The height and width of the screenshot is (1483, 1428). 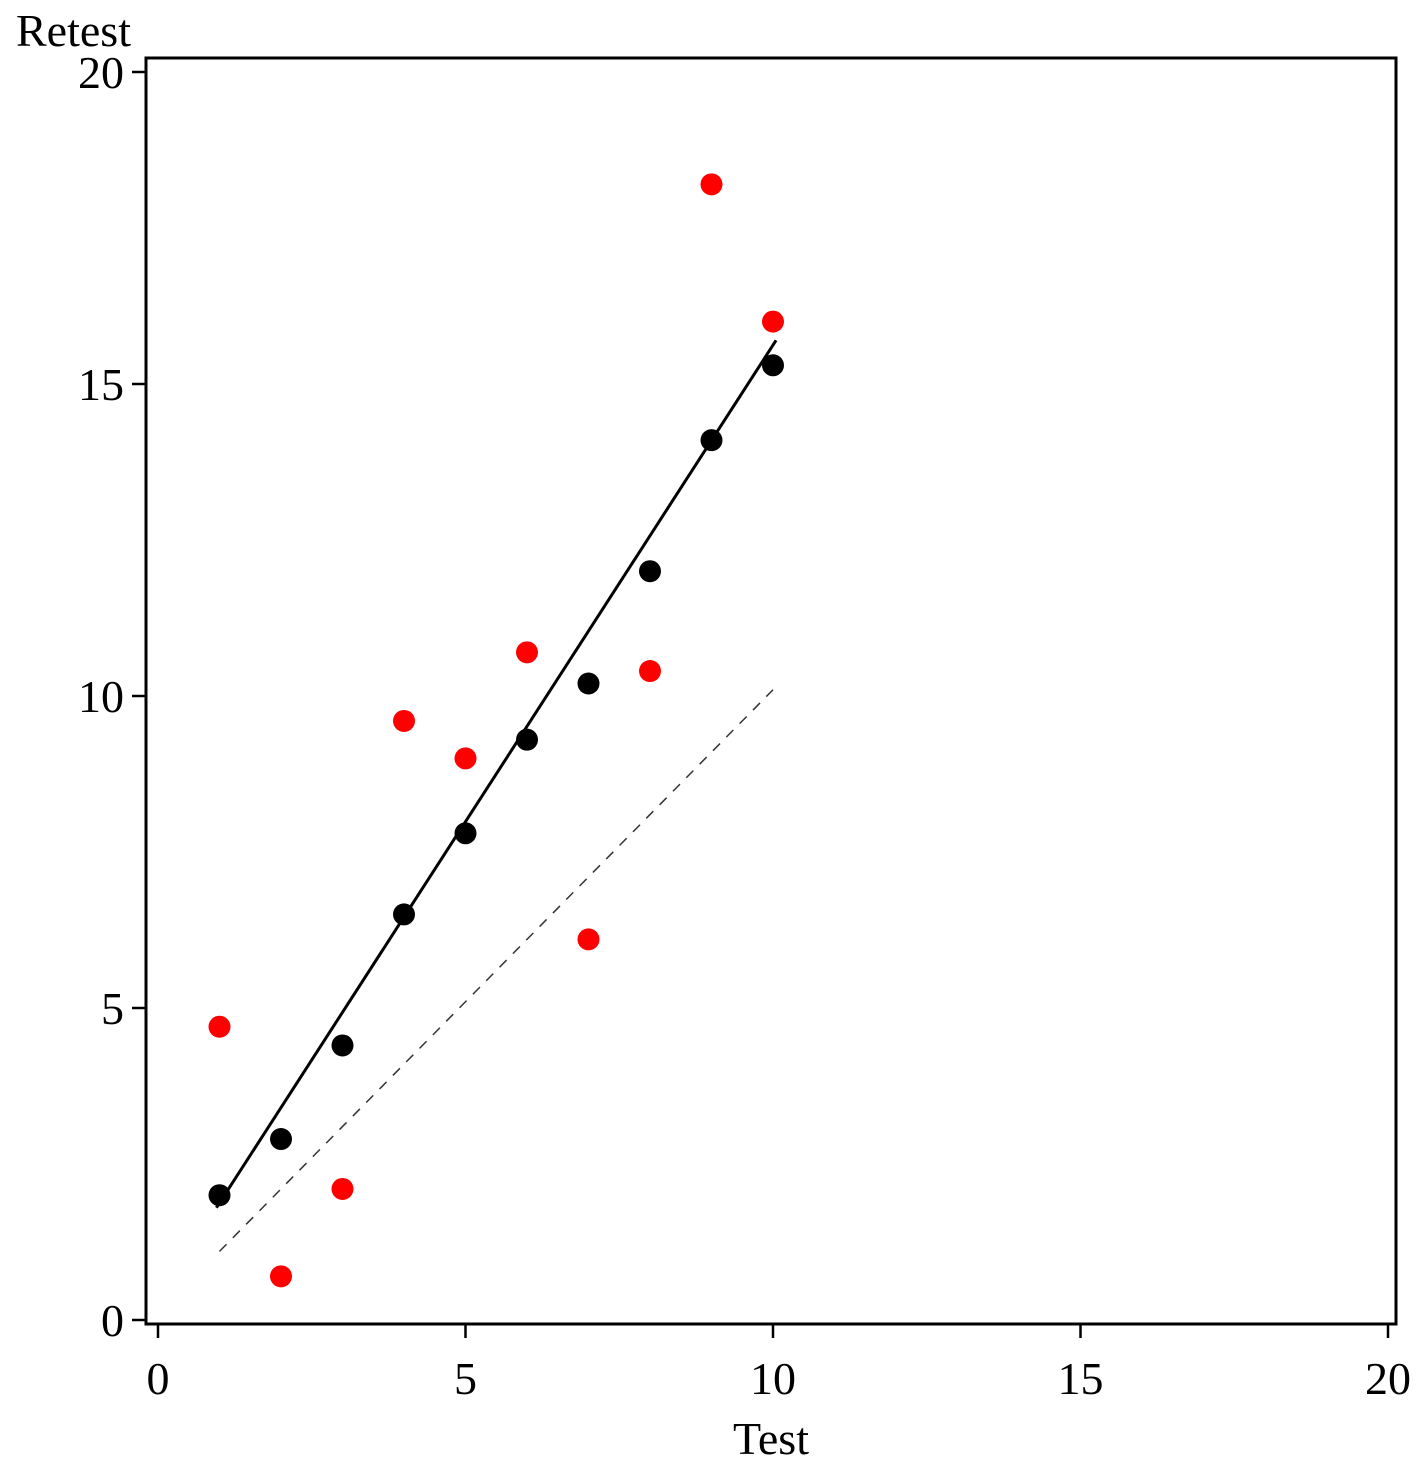 What do you see at coordinates (771, 1438) in the screenshot?
I see `x-axis-title: Test` at bounding box center [771, 1438].